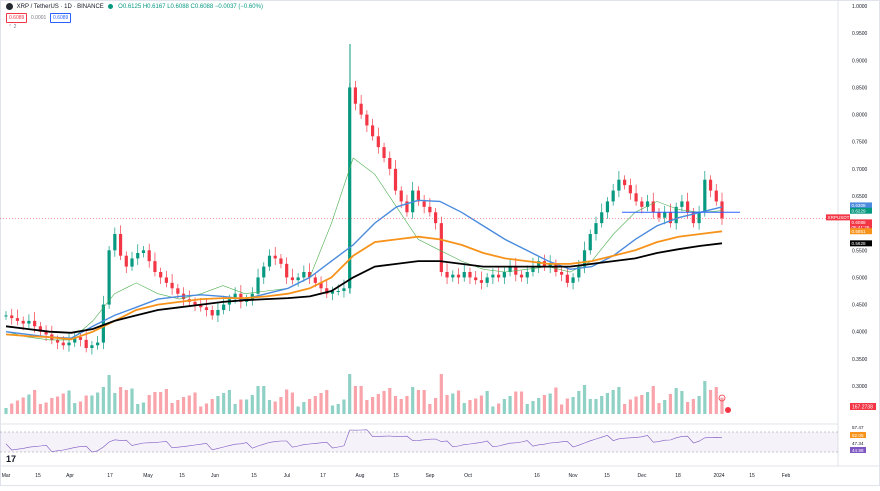 The image size is (880, 491). What do you see at coordinates (861, 205) in the screenshot?
I see `price-label: 0.6308` at bounding box center [861, 205].